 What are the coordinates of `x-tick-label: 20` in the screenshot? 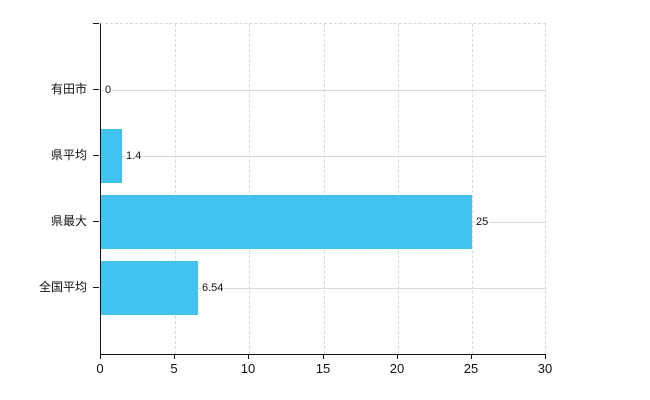 It's located at (397, 368).